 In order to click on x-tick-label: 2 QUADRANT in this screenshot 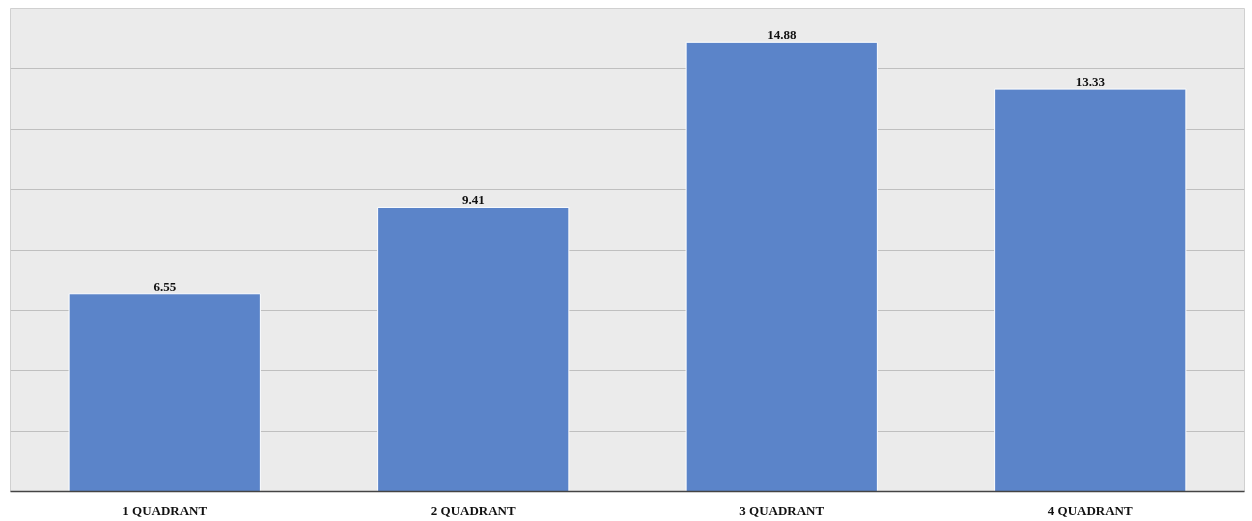, I will do `click(473, 510)`.